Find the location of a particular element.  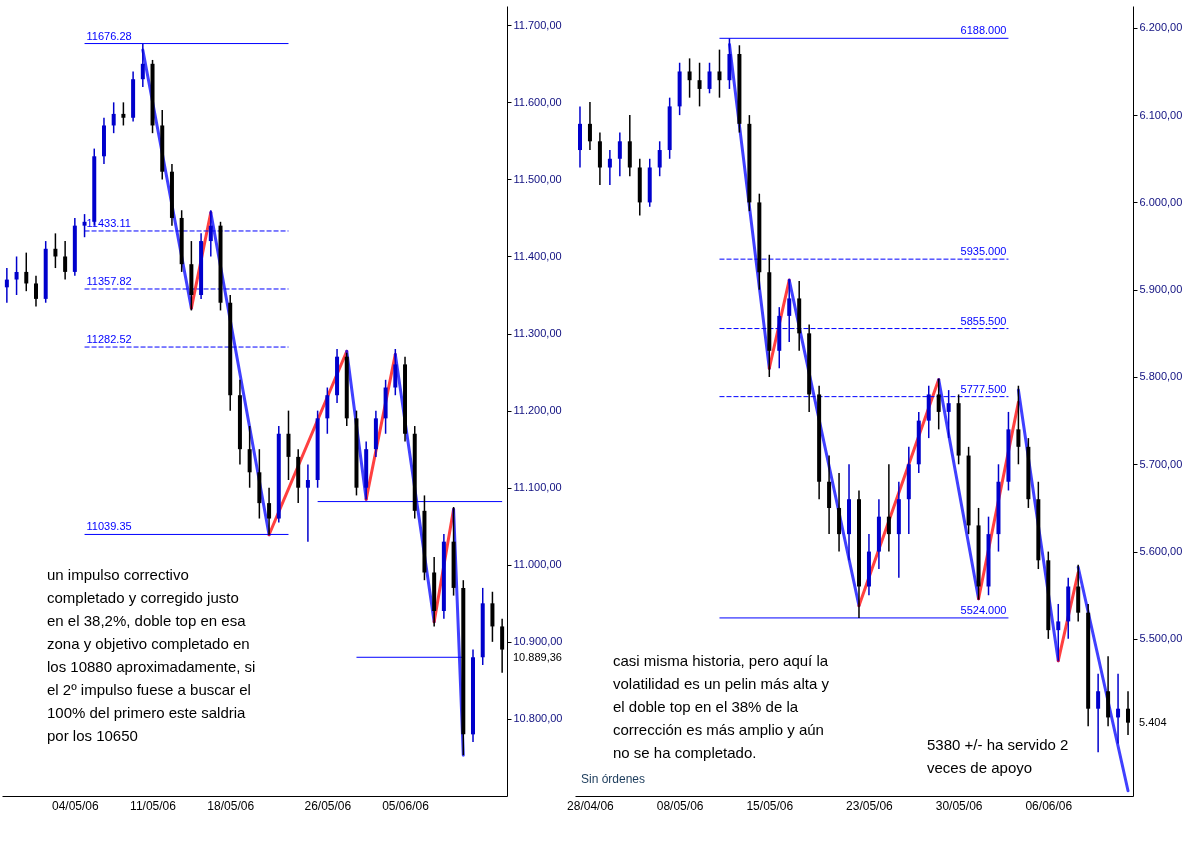

y-tick-label: 5.800,00 is located at coordinates (1161, 376).